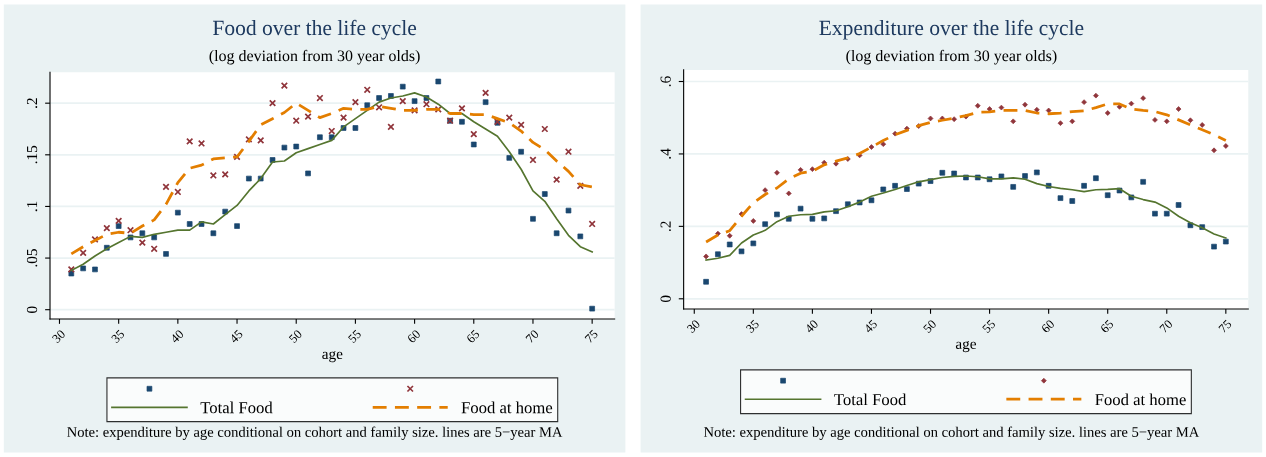 This screenshot has height=457, width=1266. What do you see at coordinates (315, 29) in the screenshot?
I see `chart-title: Food over the life cycle` at bounding box center [315, 29].